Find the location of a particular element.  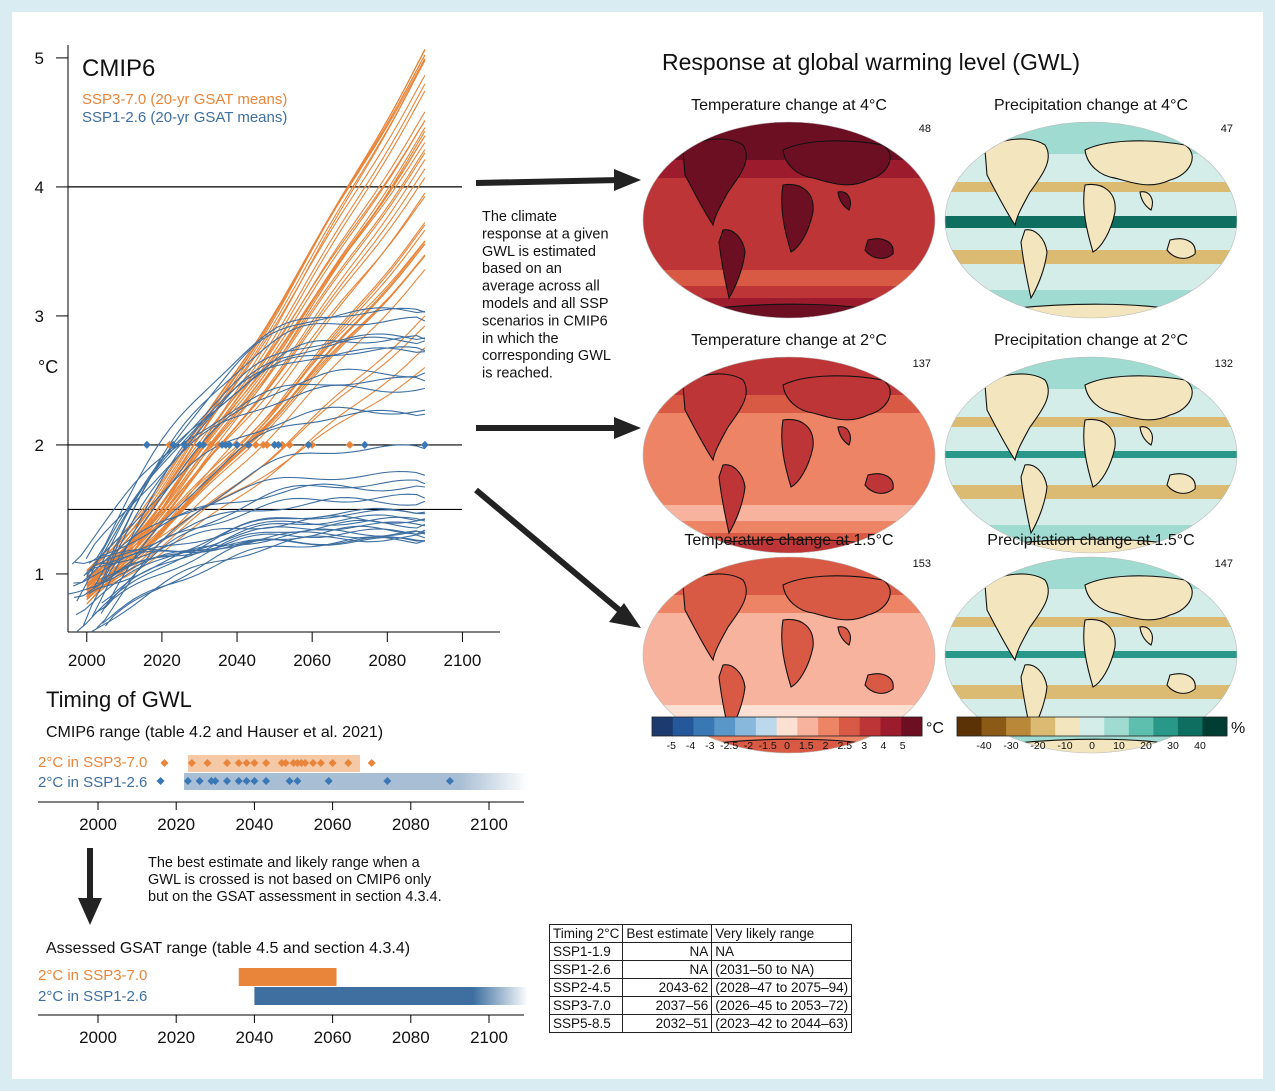

y-tick-label: 2 is located at coordinates (39, 445).